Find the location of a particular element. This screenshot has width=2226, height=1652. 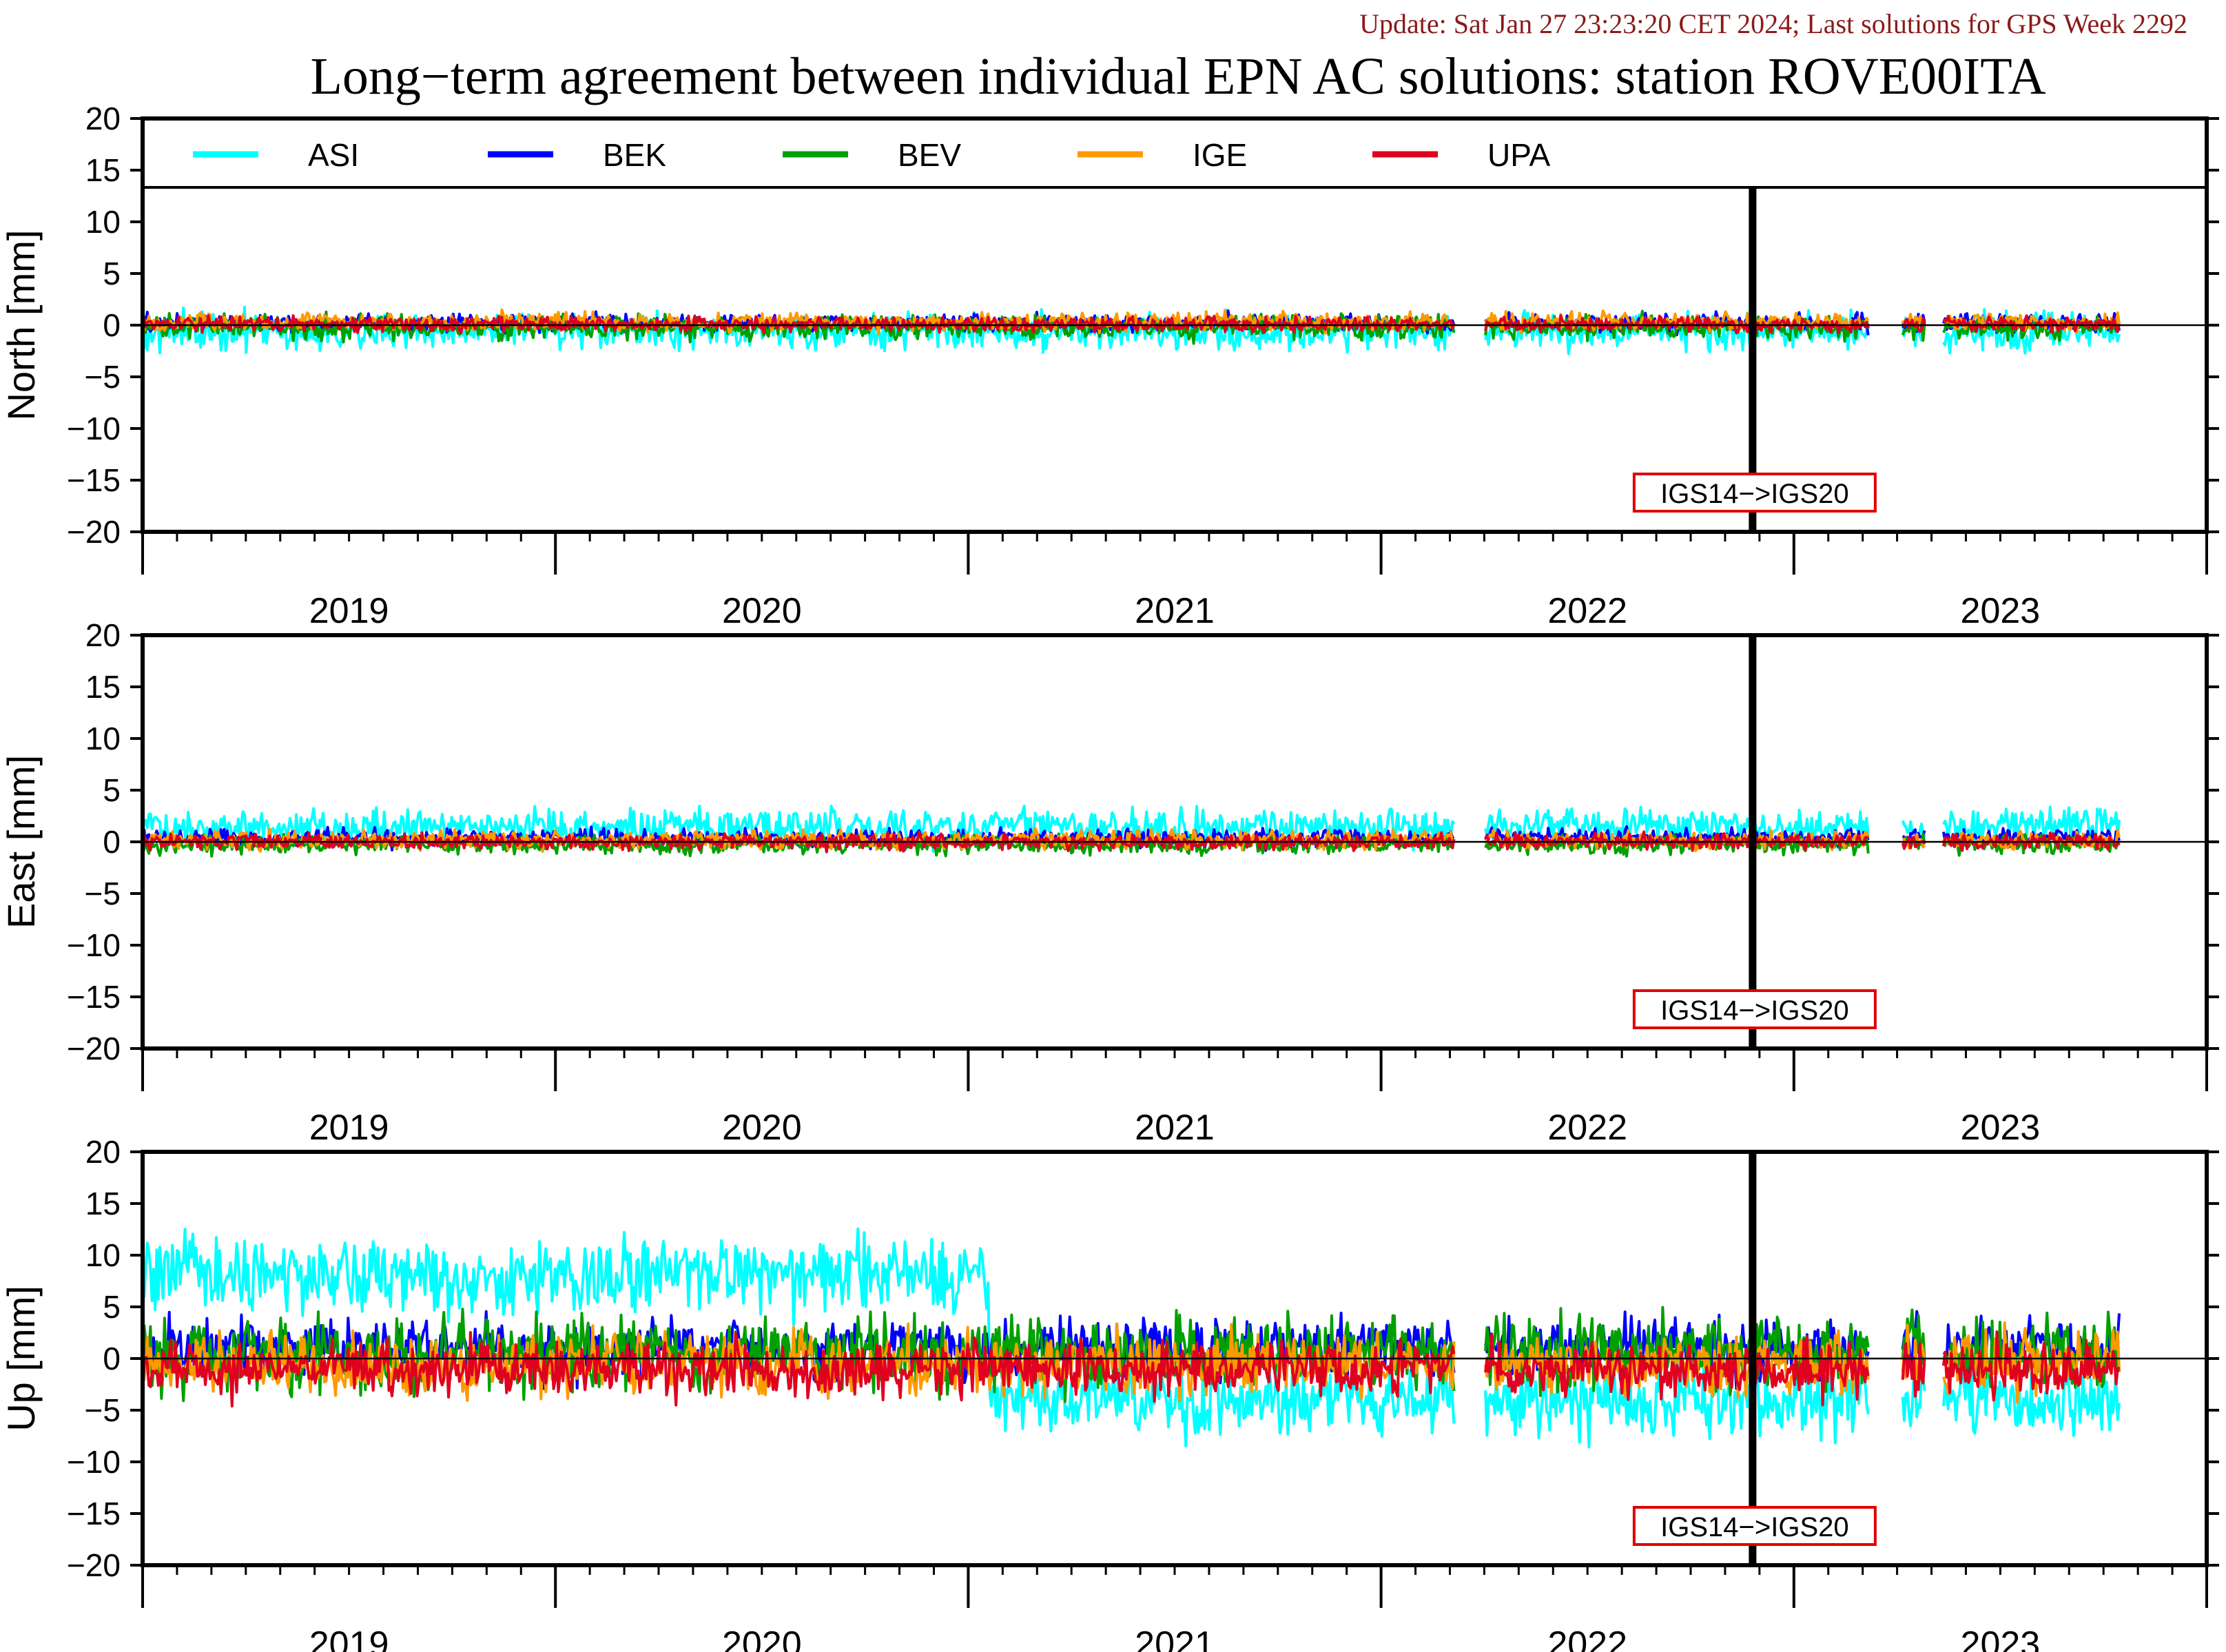

y-axis-label: North [mm] is located at coordinates (21, 325).